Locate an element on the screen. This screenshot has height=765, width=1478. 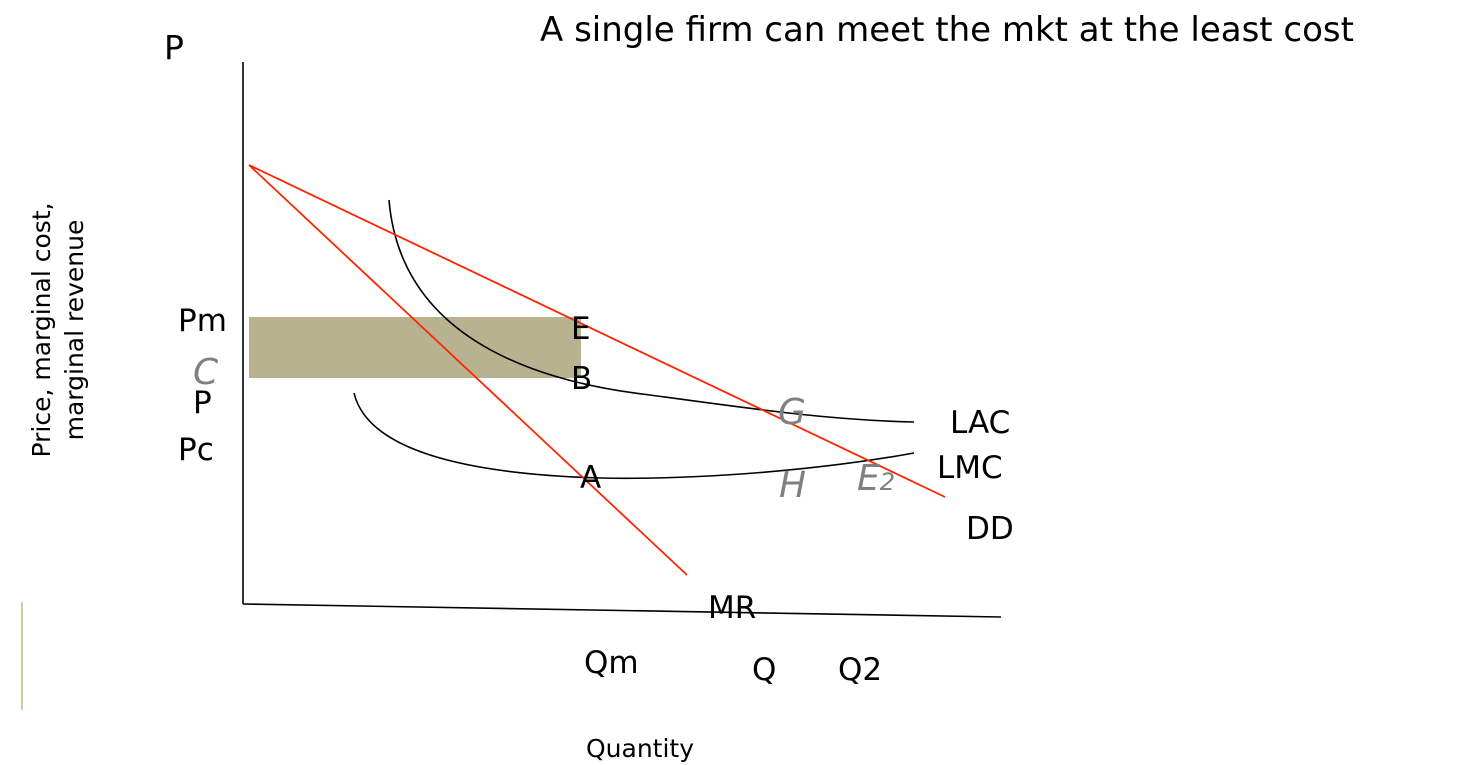
curve-label-mr: MR is located at coordinates (732, 608).